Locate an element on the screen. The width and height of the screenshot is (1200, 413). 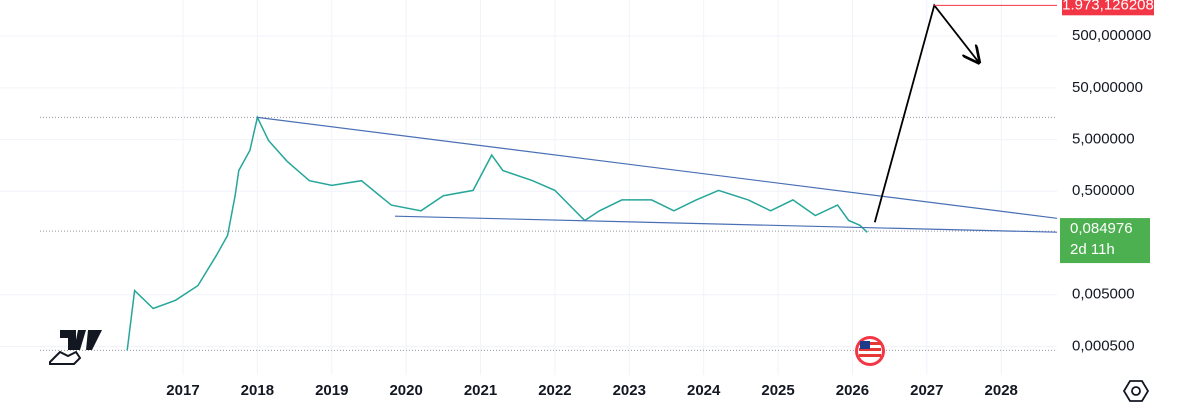
x-tick-label: 2028 is located at coordinates (1001, 390).